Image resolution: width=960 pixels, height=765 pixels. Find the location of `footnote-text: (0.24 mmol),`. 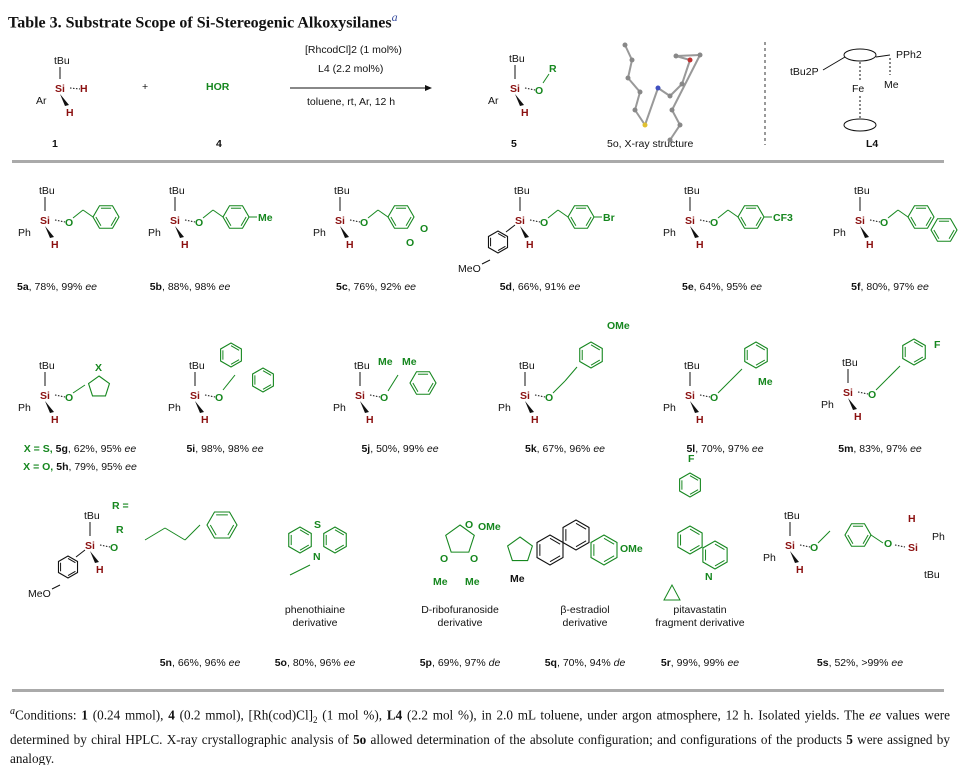

footnote-text: (0.24 mmol), is located at coordinates (128, 715).